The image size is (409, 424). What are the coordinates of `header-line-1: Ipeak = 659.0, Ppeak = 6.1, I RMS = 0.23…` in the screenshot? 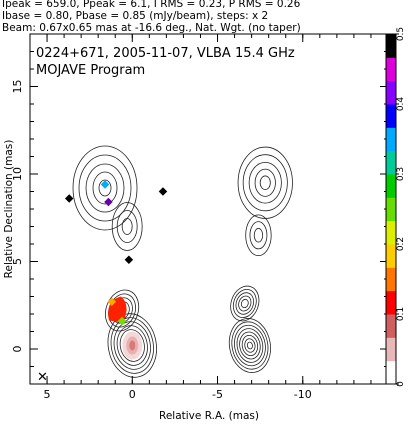 It's located at (151, 5).